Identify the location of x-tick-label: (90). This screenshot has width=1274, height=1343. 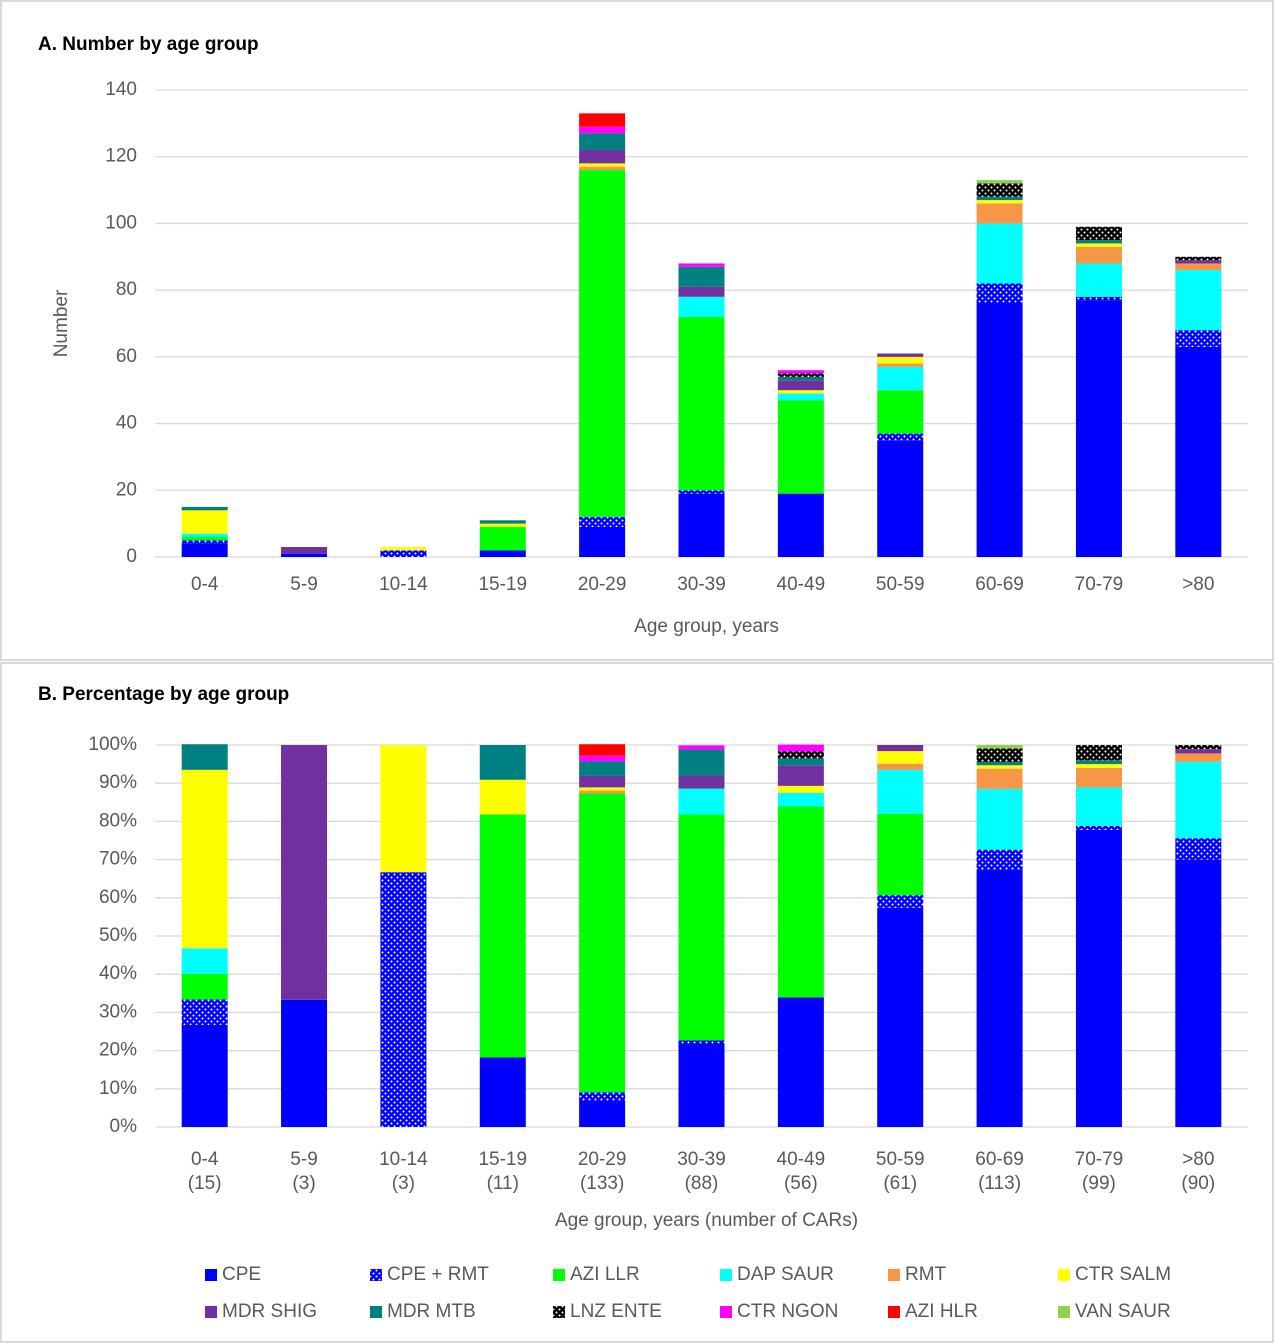
(1198, 1183).